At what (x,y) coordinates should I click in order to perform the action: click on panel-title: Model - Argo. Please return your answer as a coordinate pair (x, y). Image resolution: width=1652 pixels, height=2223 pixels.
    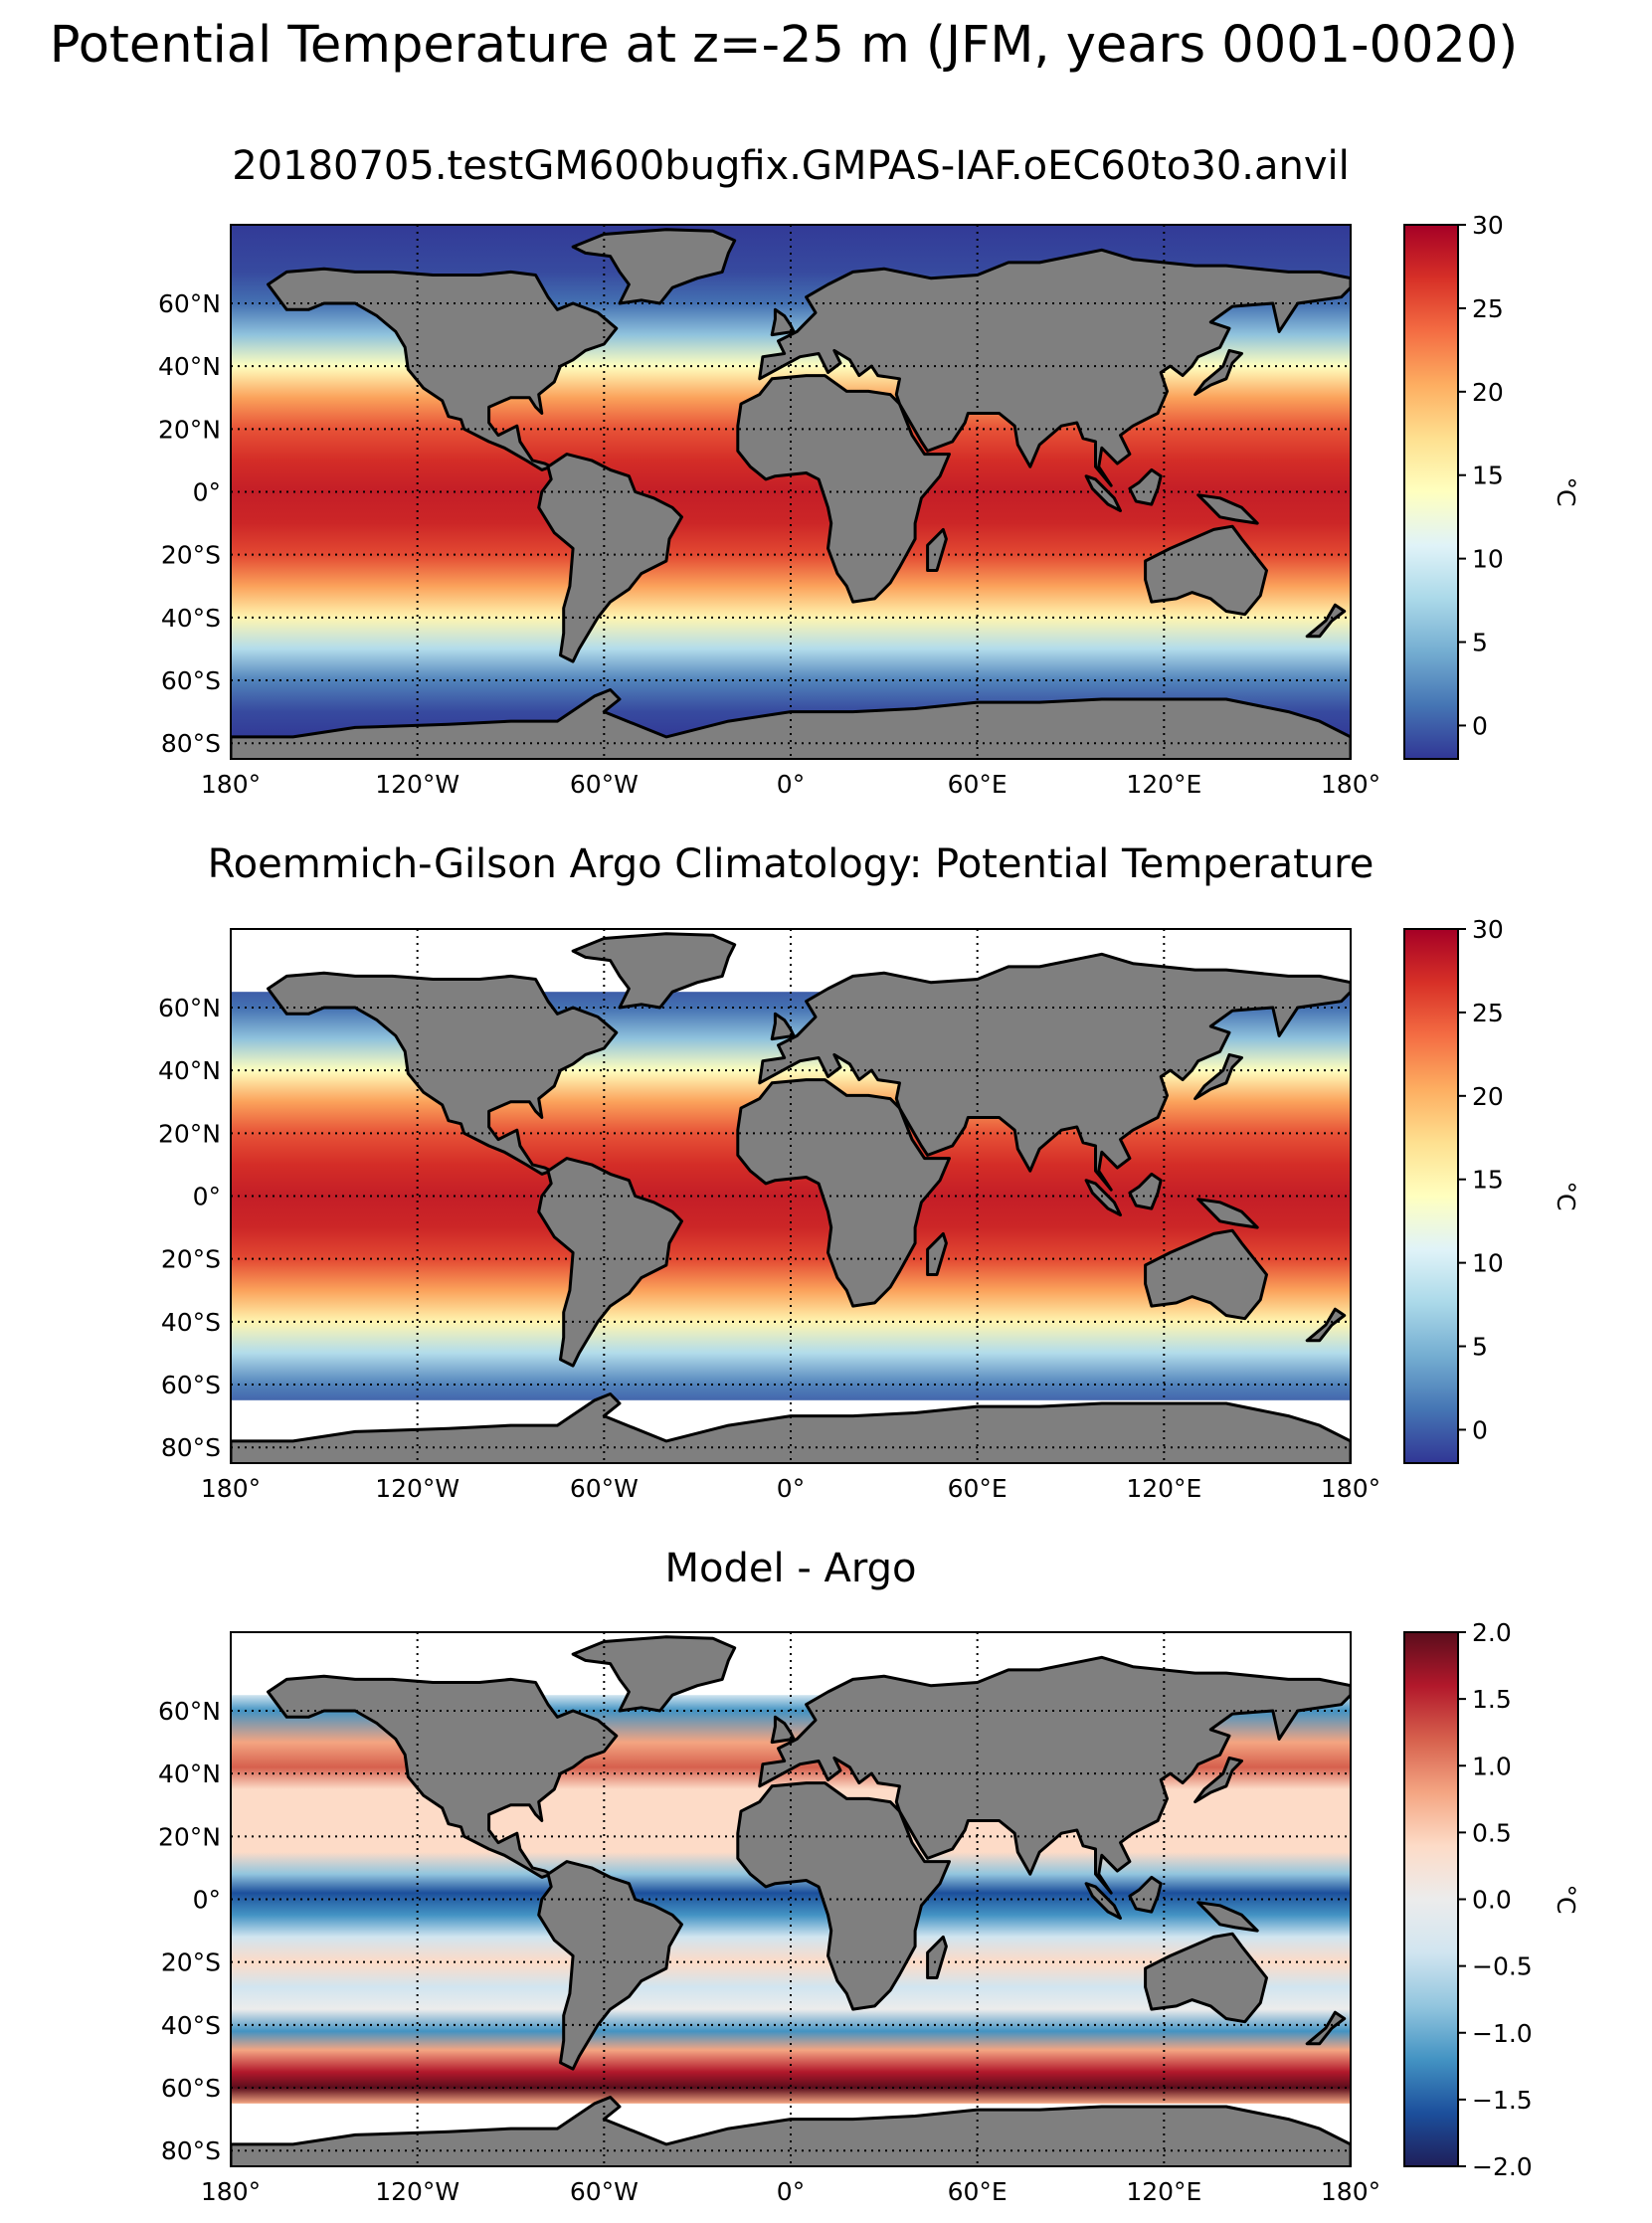
    Looking at the image, I should click on (791, 1568).